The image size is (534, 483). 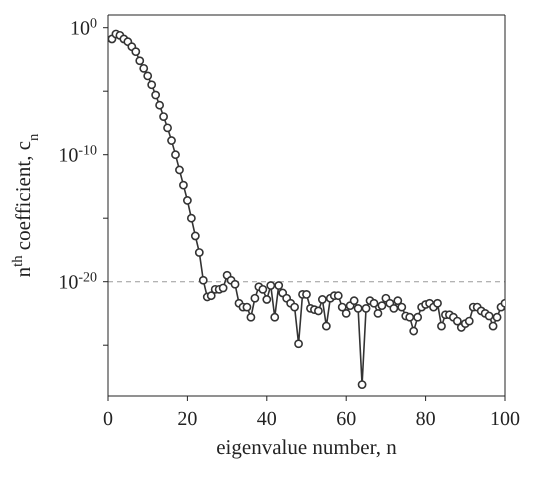 What do you see at coordinates (426, 419) in the screenshot?
I see `x-tick-label: 80` at bounding box center [426, 419].